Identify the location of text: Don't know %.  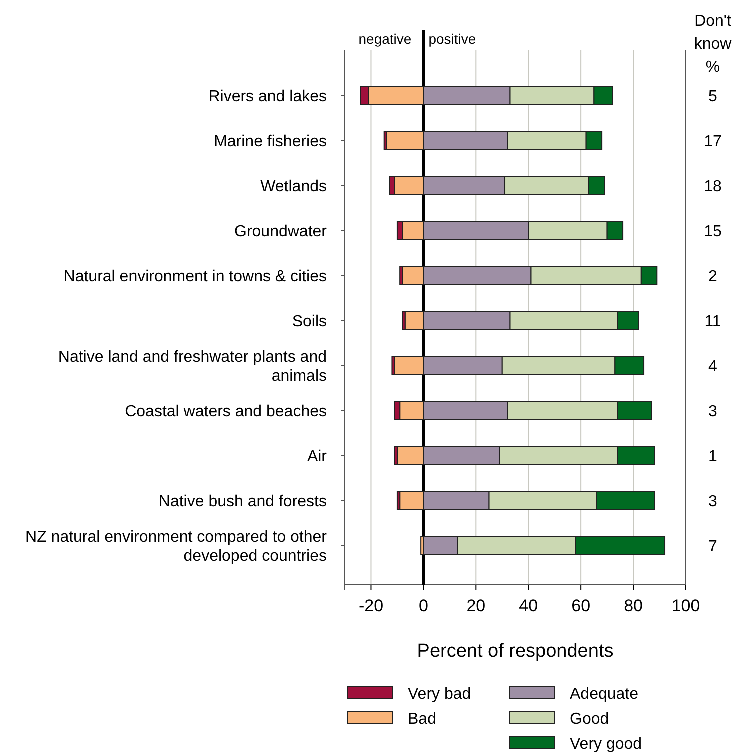
(713, 44).